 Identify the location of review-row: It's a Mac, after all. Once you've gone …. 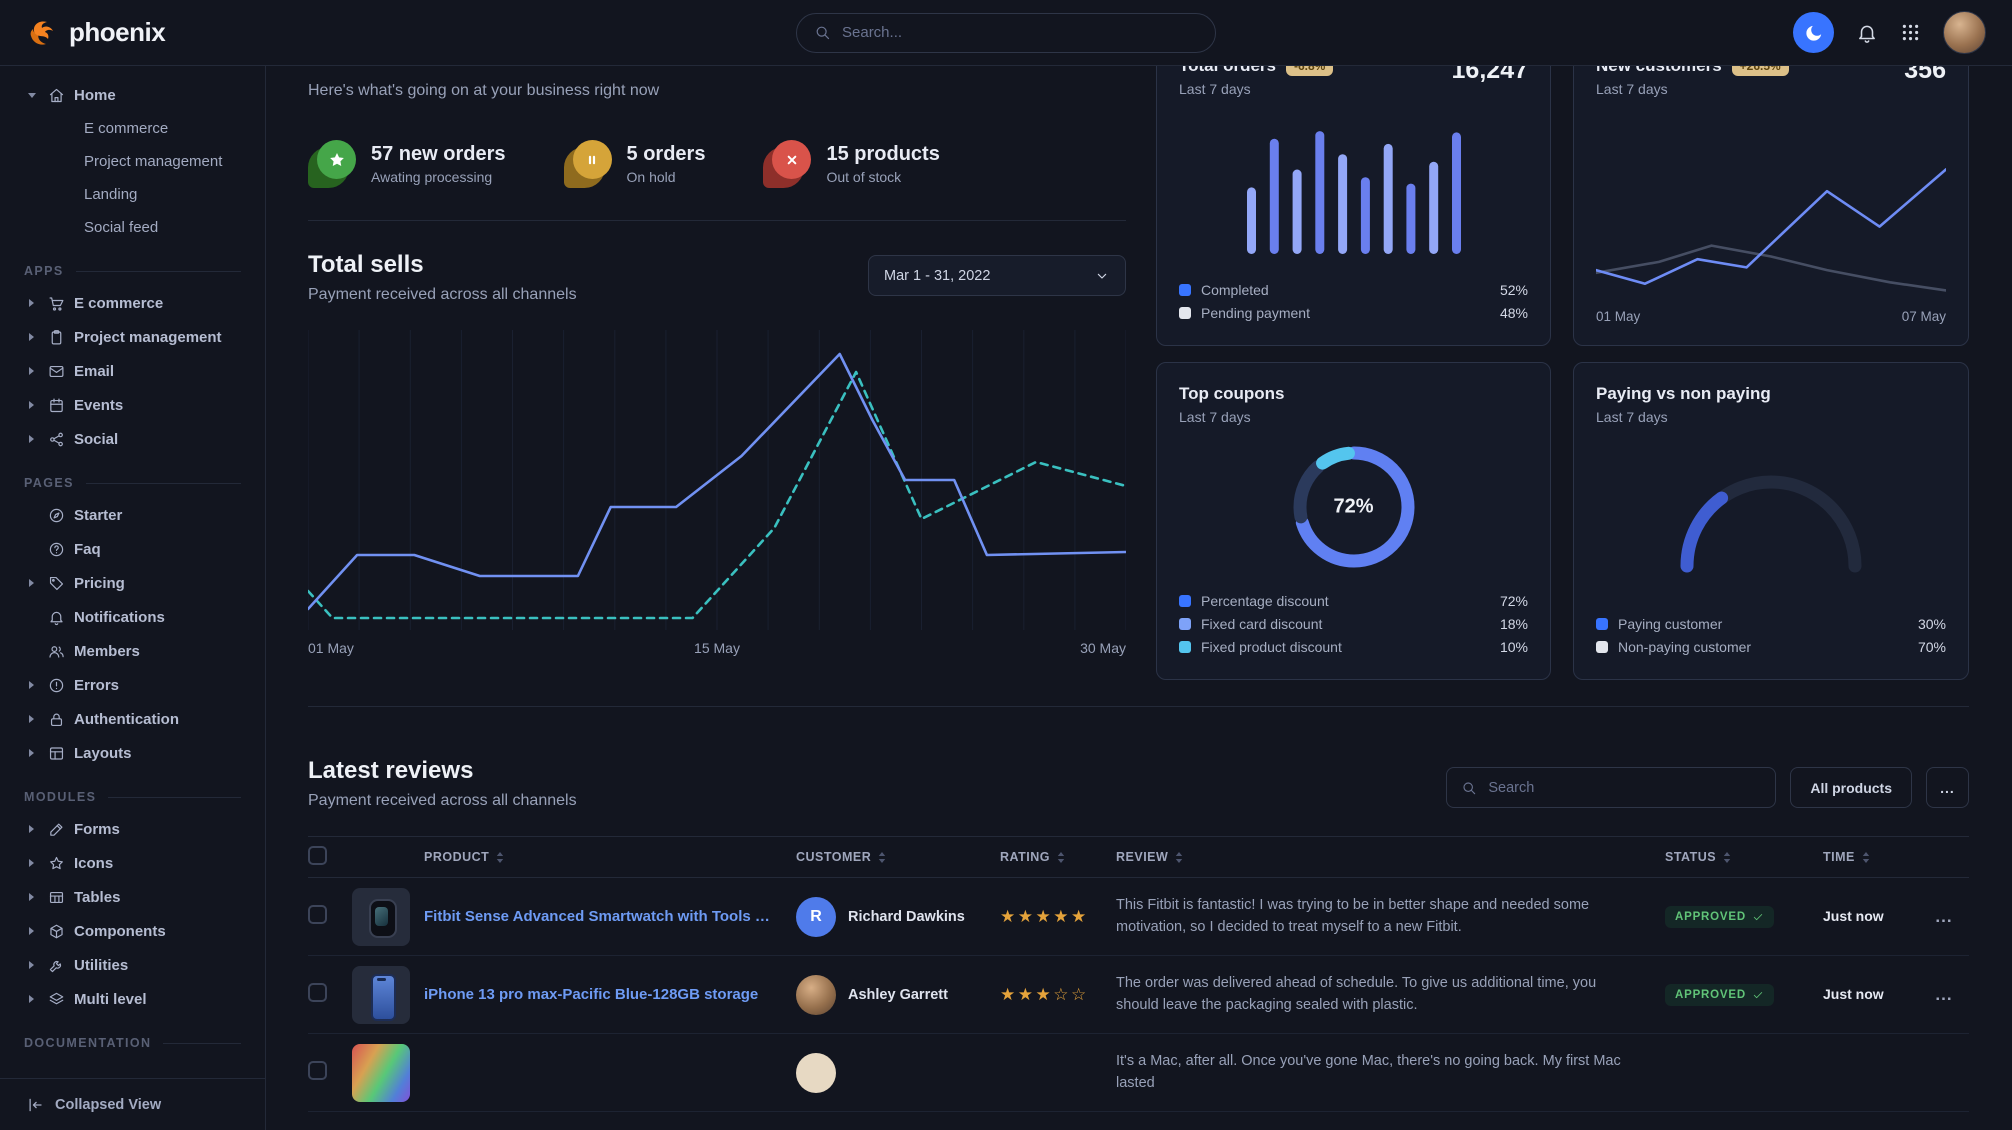
(1138, 1073).